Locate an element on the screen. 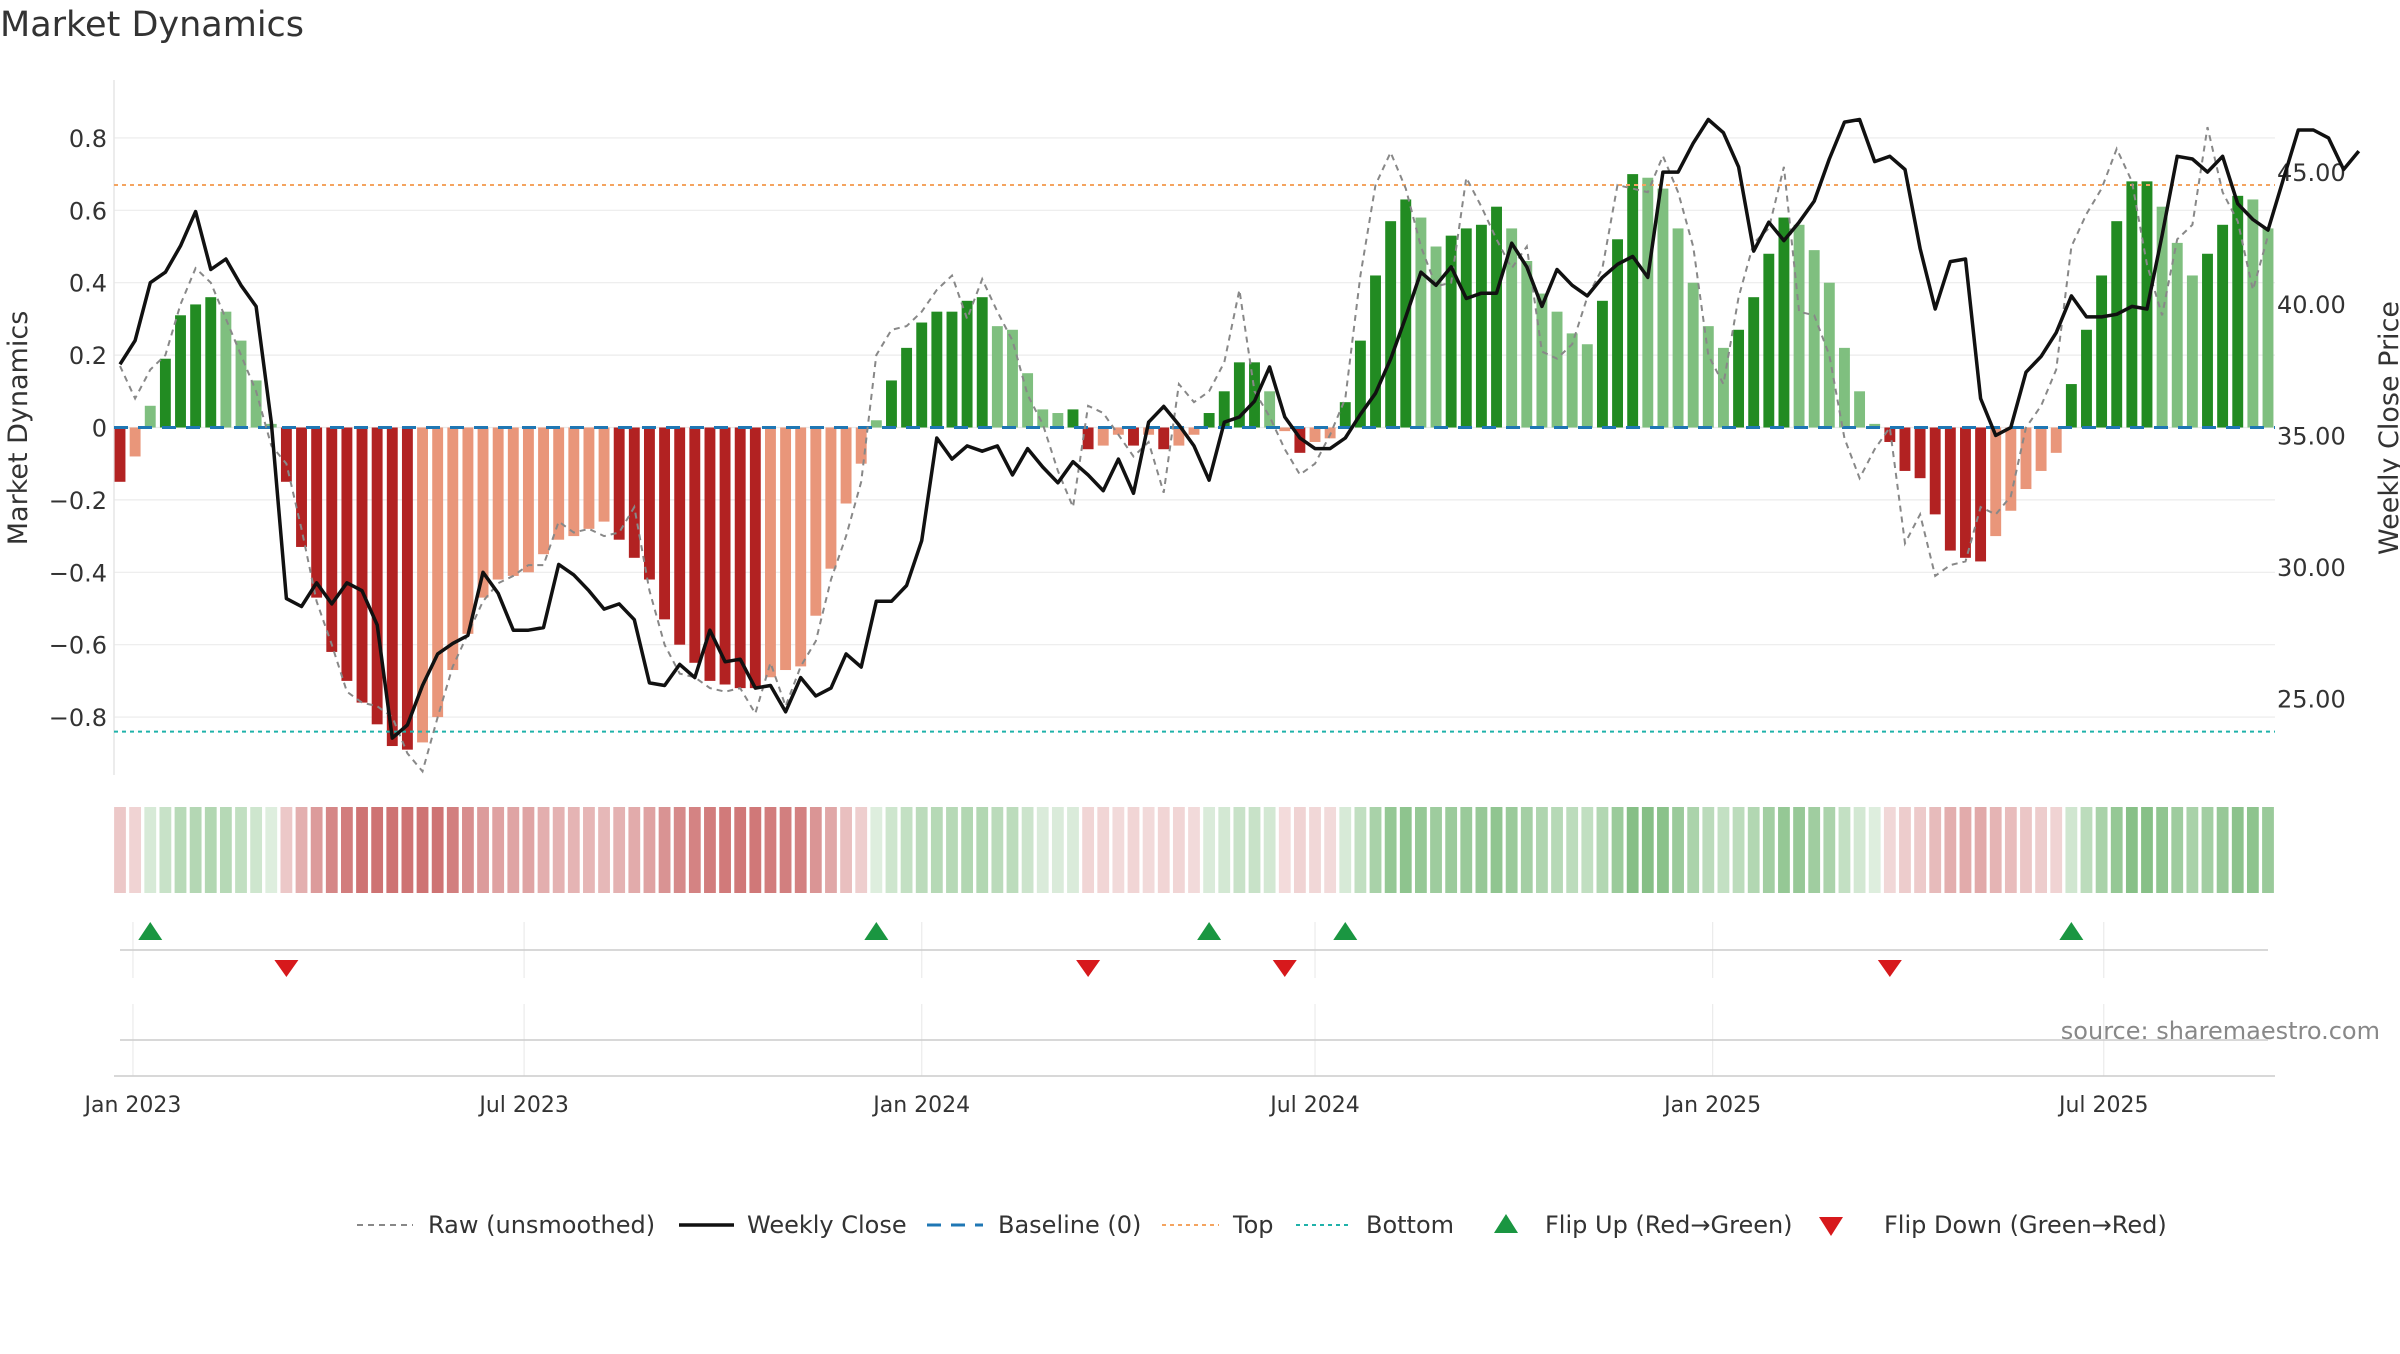  y-tick-label: −0.4 is located at coordinates (78, 573).